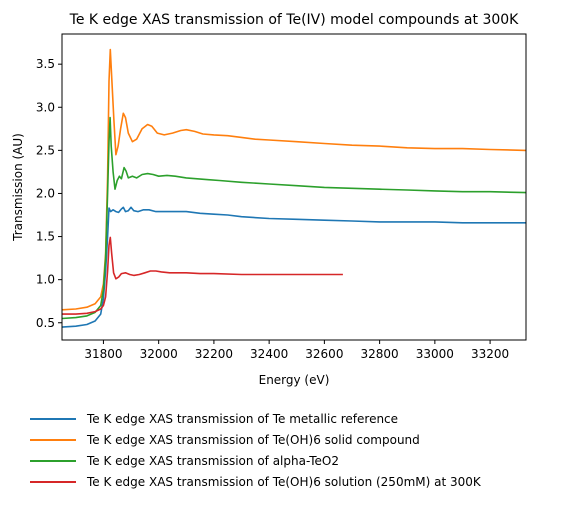 Image resolution: width=569 pixels, height=506 pixels. I want to click on y-tick-label: 2.5, so click(45, 150).